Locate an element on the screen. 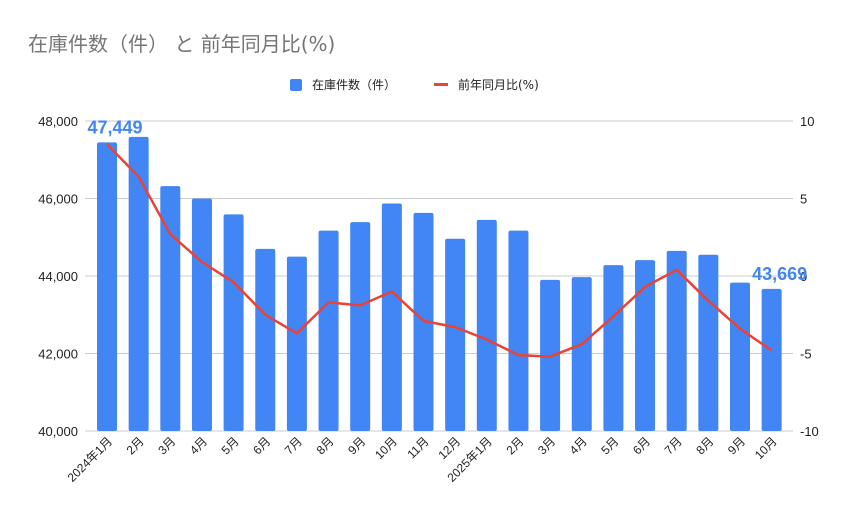  left-tick-label: 44,000 is located at coordinates (58, 276).